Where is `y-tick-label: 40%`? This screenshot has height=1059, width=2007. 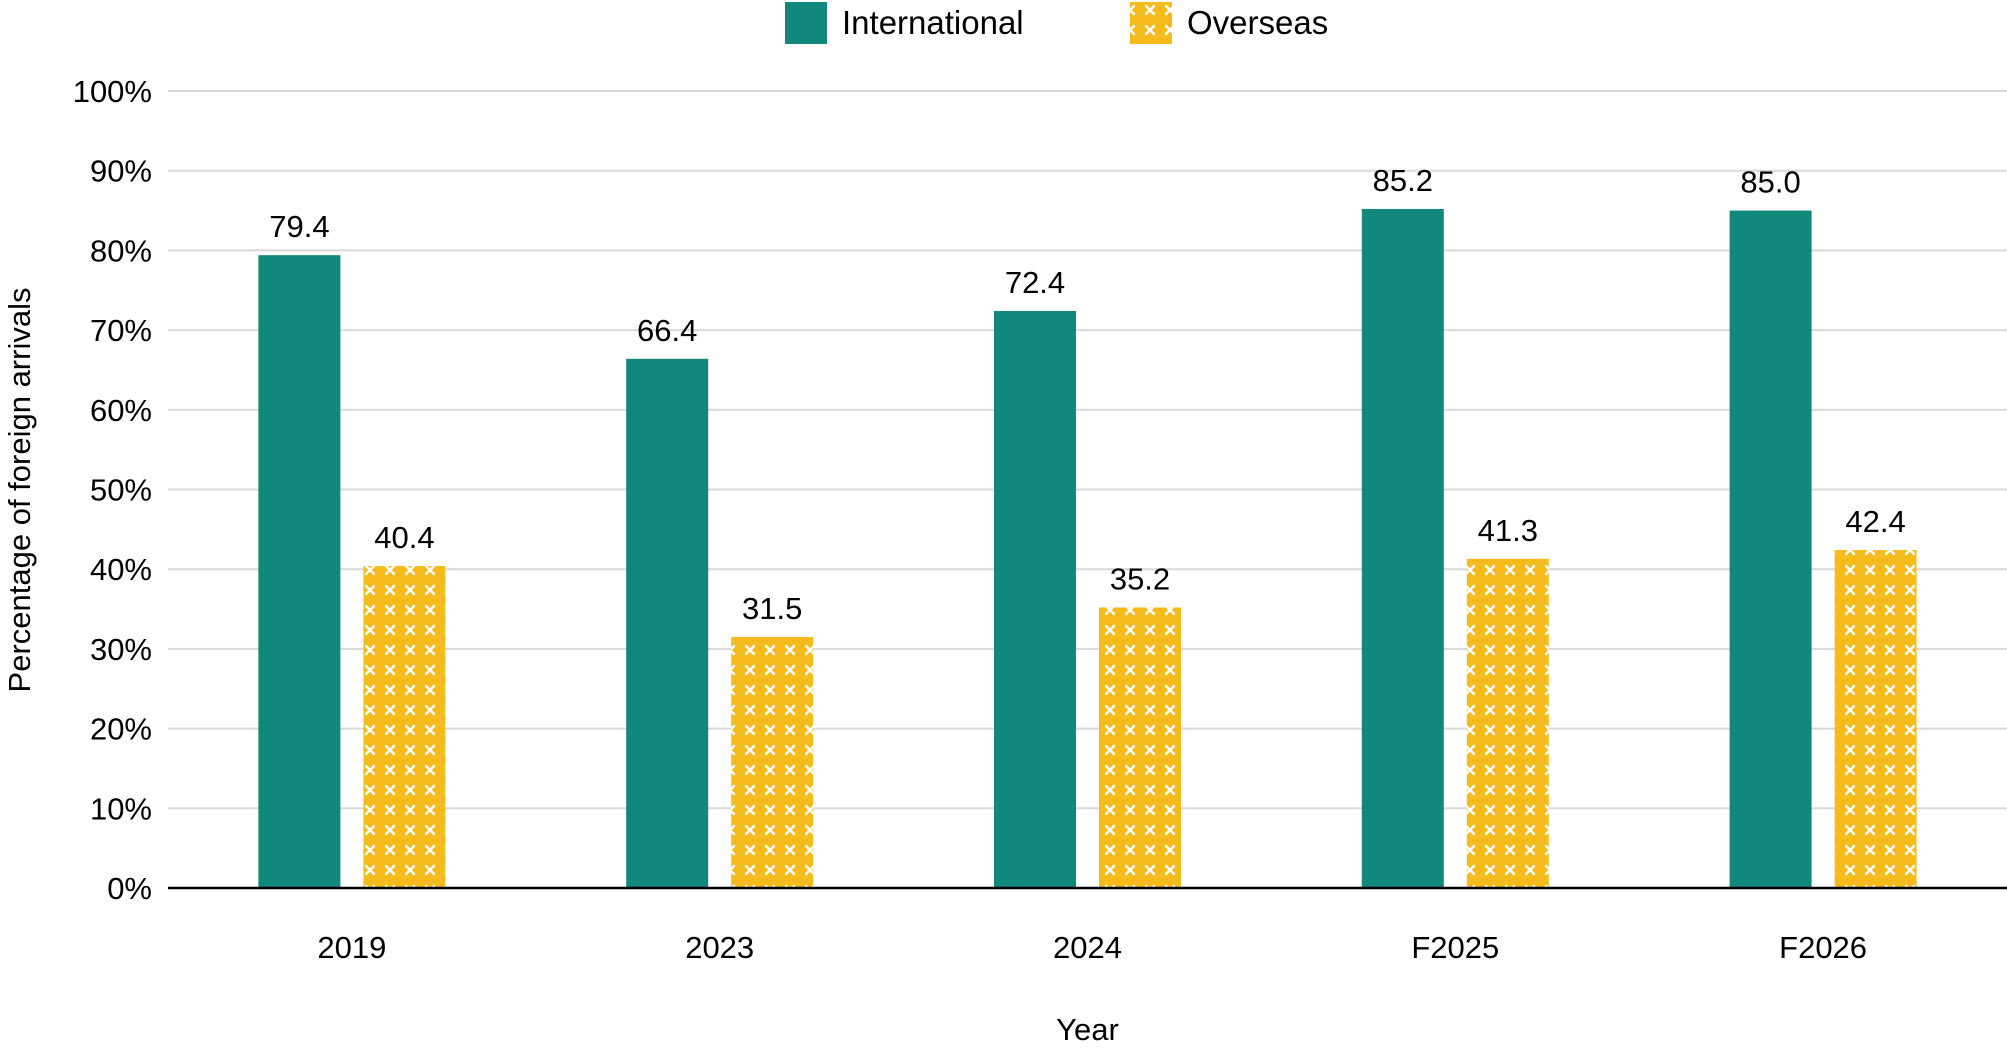
y-tick-label: 40% is located at coordinates (121, 569).